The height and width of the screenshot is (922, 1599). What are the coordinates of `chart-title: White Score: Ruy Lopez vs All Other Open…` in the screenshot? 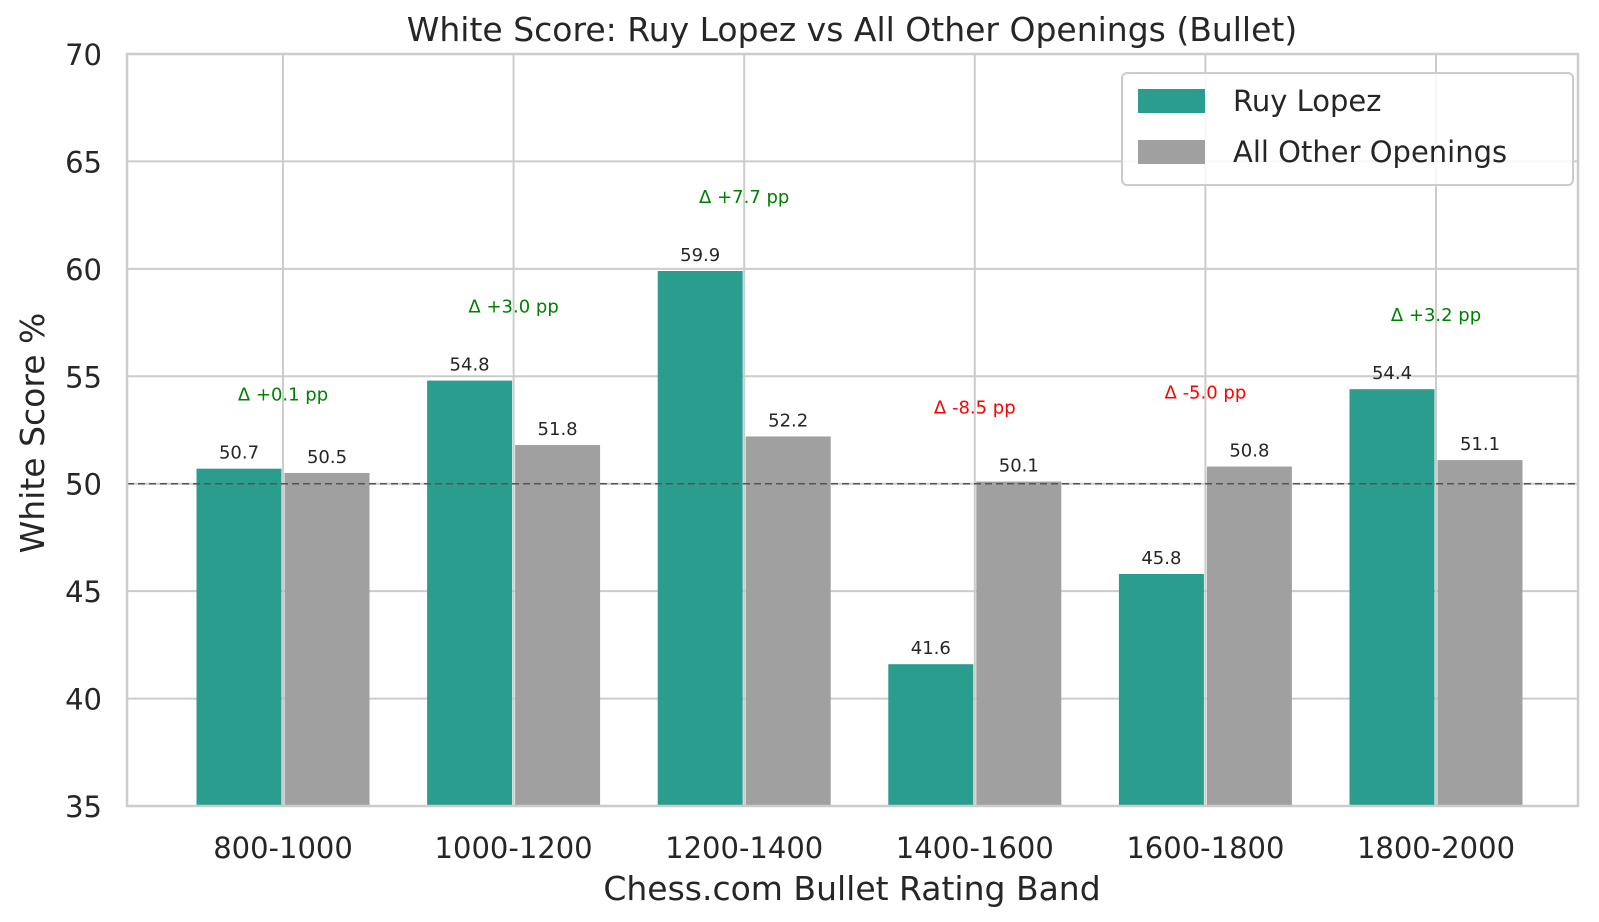 It's located at (852, 29).